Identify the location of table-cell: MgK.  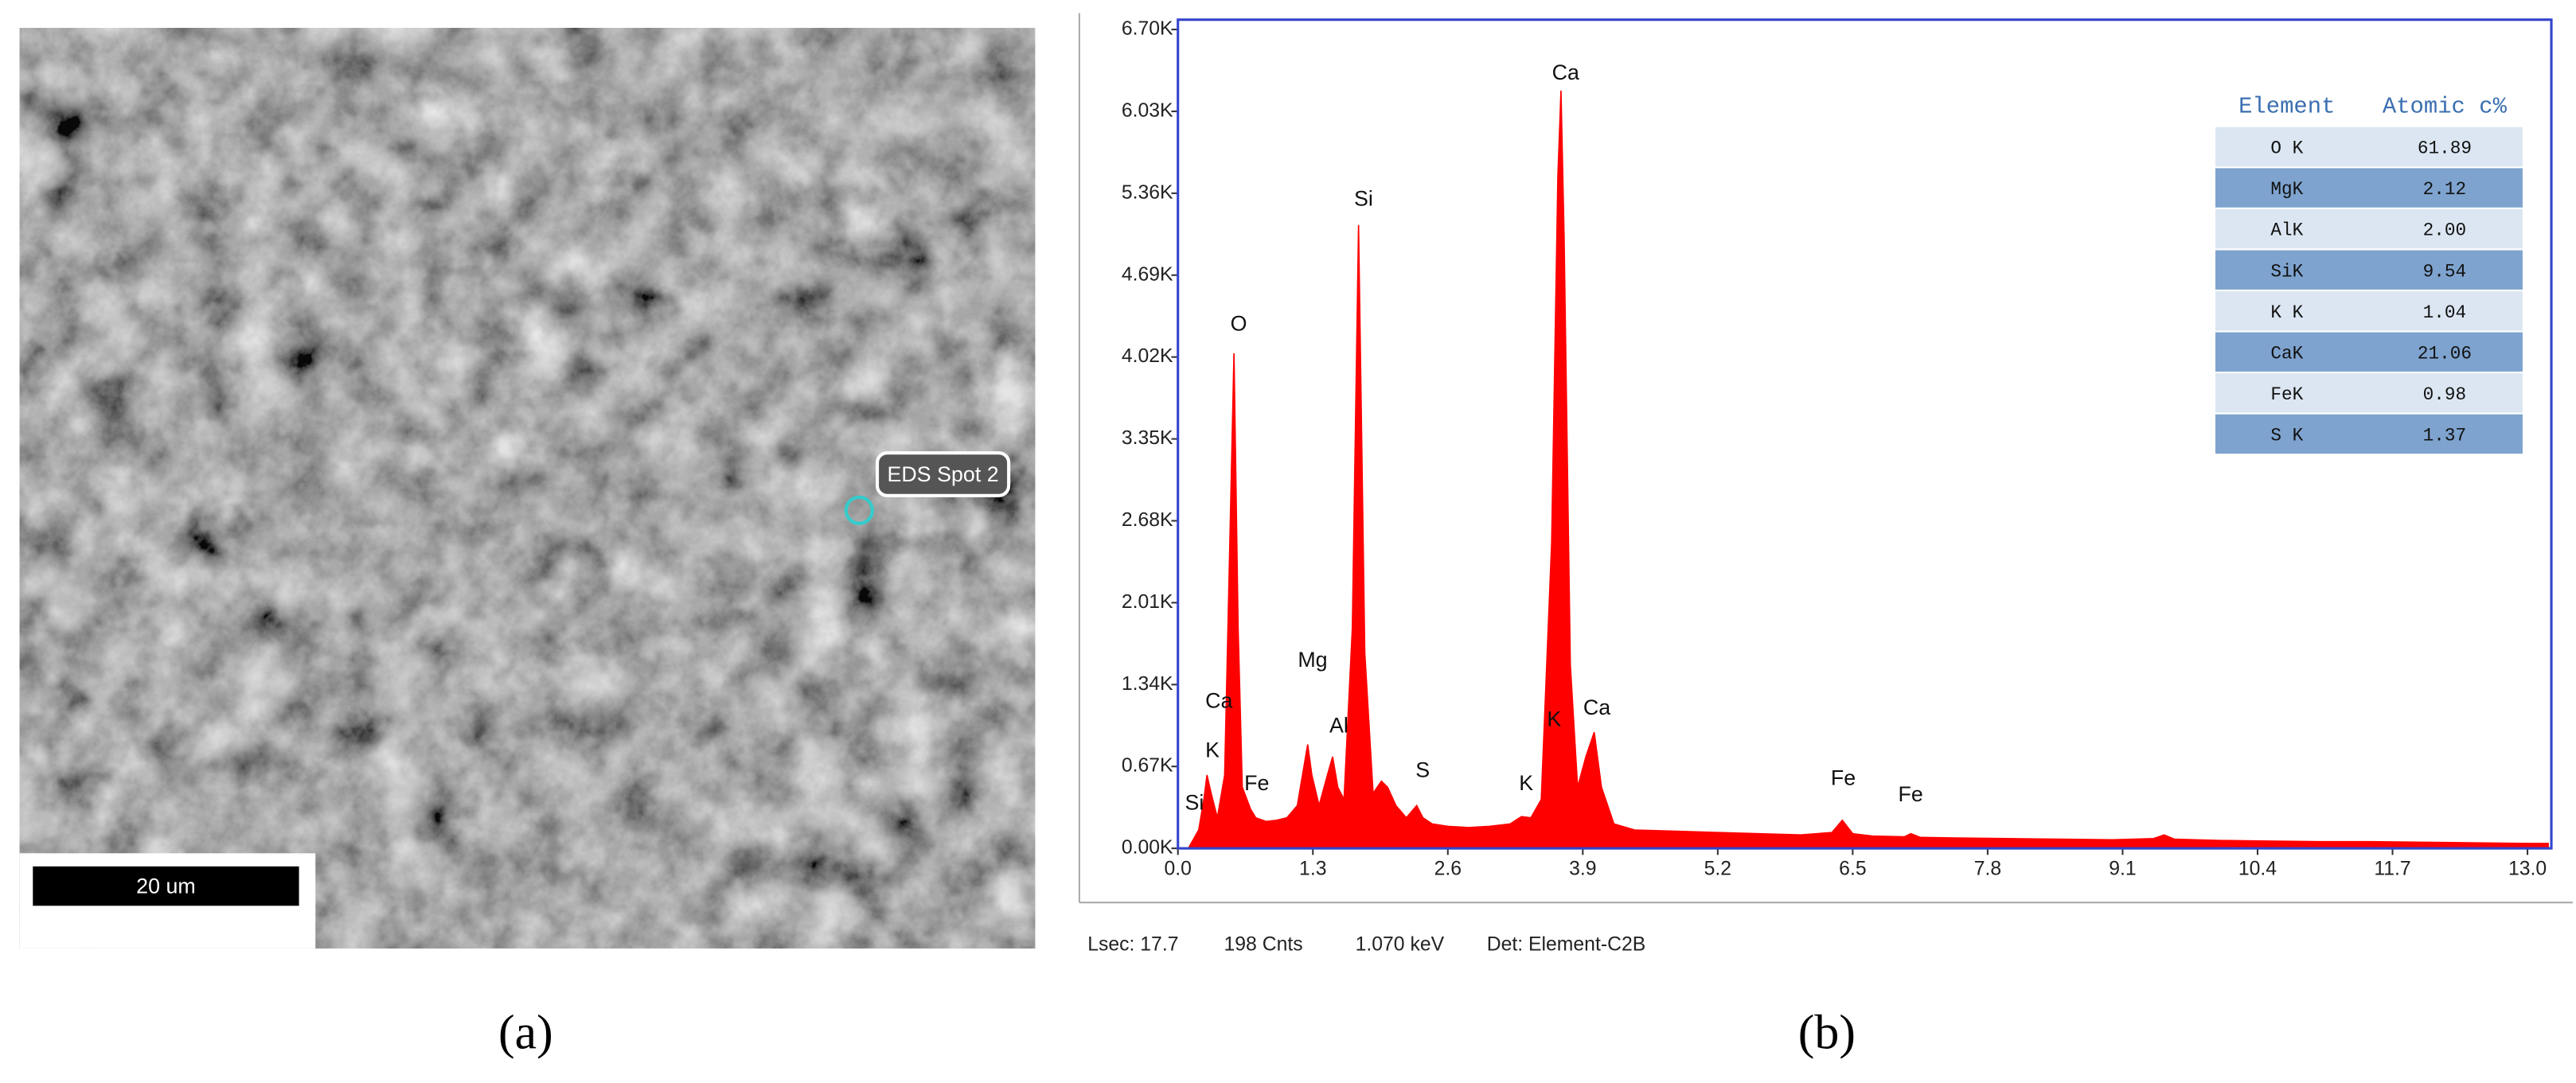
(2286, 189).